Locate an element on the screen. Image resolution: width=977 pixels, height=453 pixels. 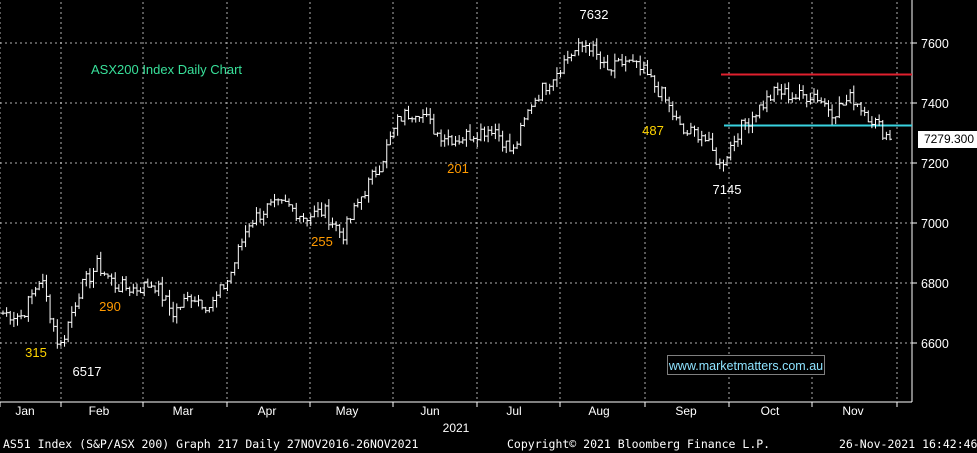
x-tick-label: Mar is located at coordinates (183, 411).